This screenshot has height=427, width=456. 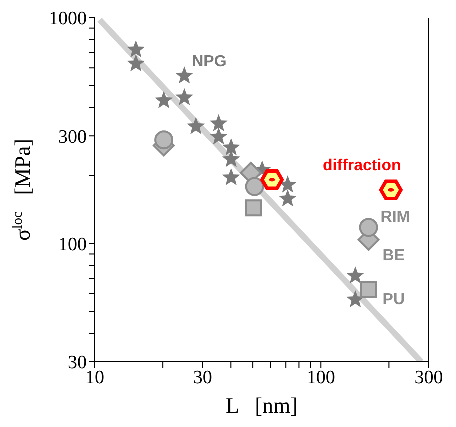 What do you see at coordinates (429, 377) in the screenshot?
I see `x-tick-label: 300` at bounding box center [429, 377].